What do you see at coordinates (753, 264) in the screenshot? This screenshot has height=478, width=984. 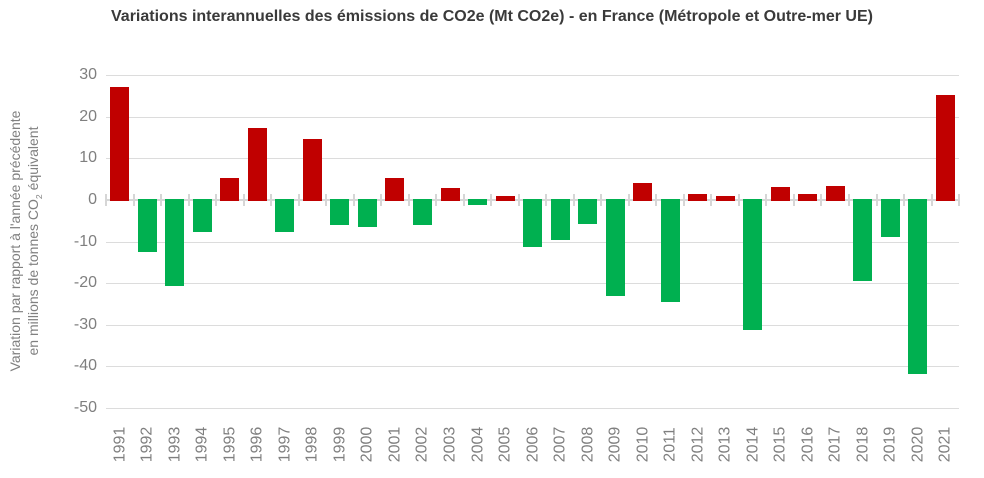 I see `bar-2014` at bounding box center [753, 264].